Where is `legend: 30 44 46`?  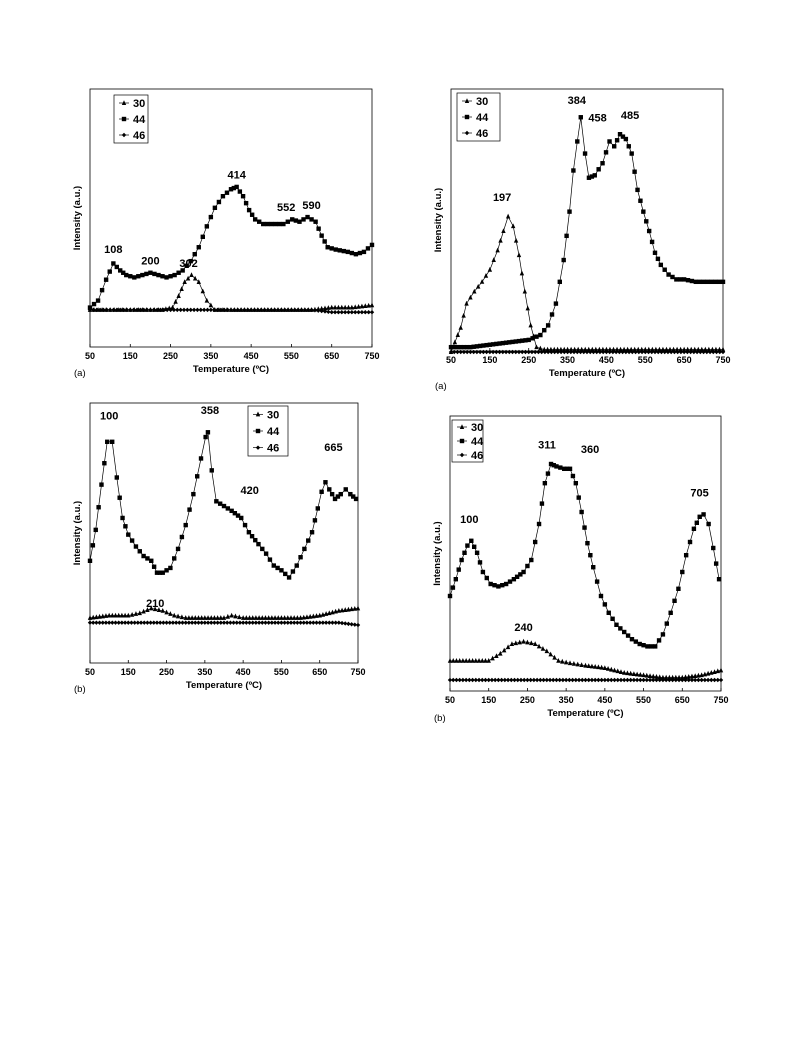
legend: 30 44 46 is located at coordinates (131, 119).